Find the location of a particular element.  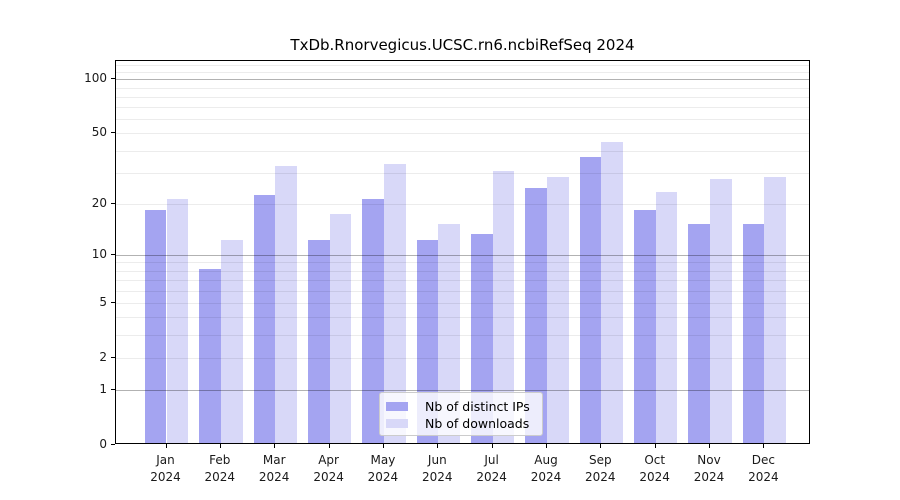

y-tick-label: 5 is located at coordinates (103, 301).